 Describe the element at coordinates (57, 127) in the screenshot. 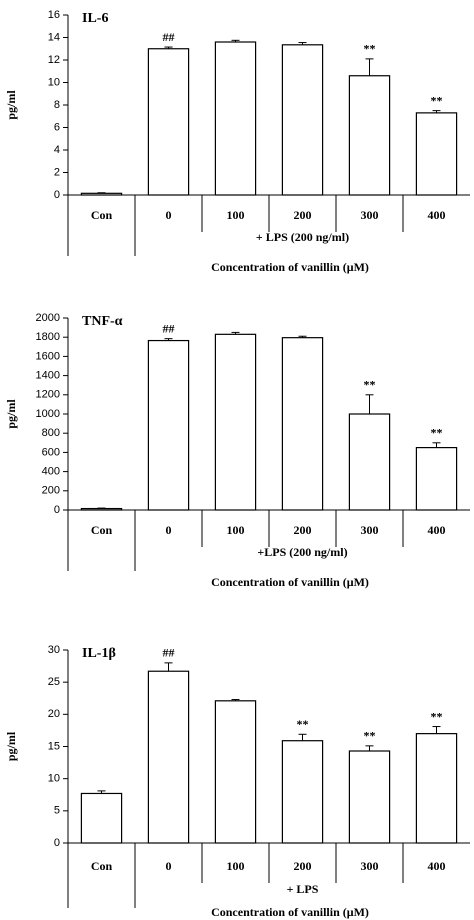

I see `y-tick-label: 6` at that location.